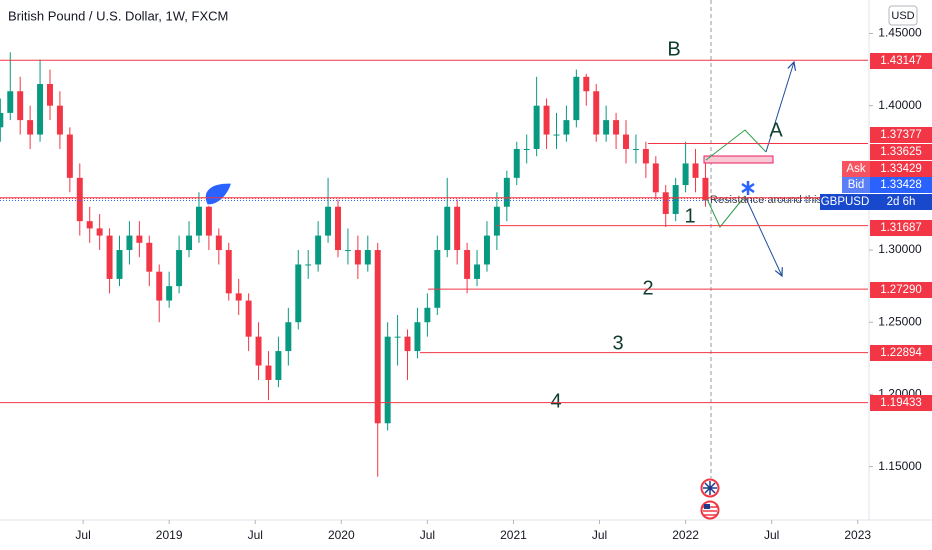  I want to click on y-tick-label: 1.30000, so click(900, 249).